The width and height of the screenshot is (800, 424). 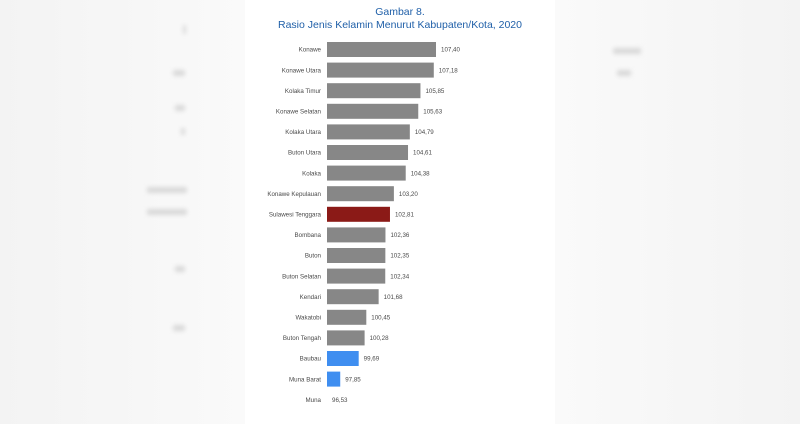 I want to click on category-label: Kolaka Timur, so click(x=303, y=91).